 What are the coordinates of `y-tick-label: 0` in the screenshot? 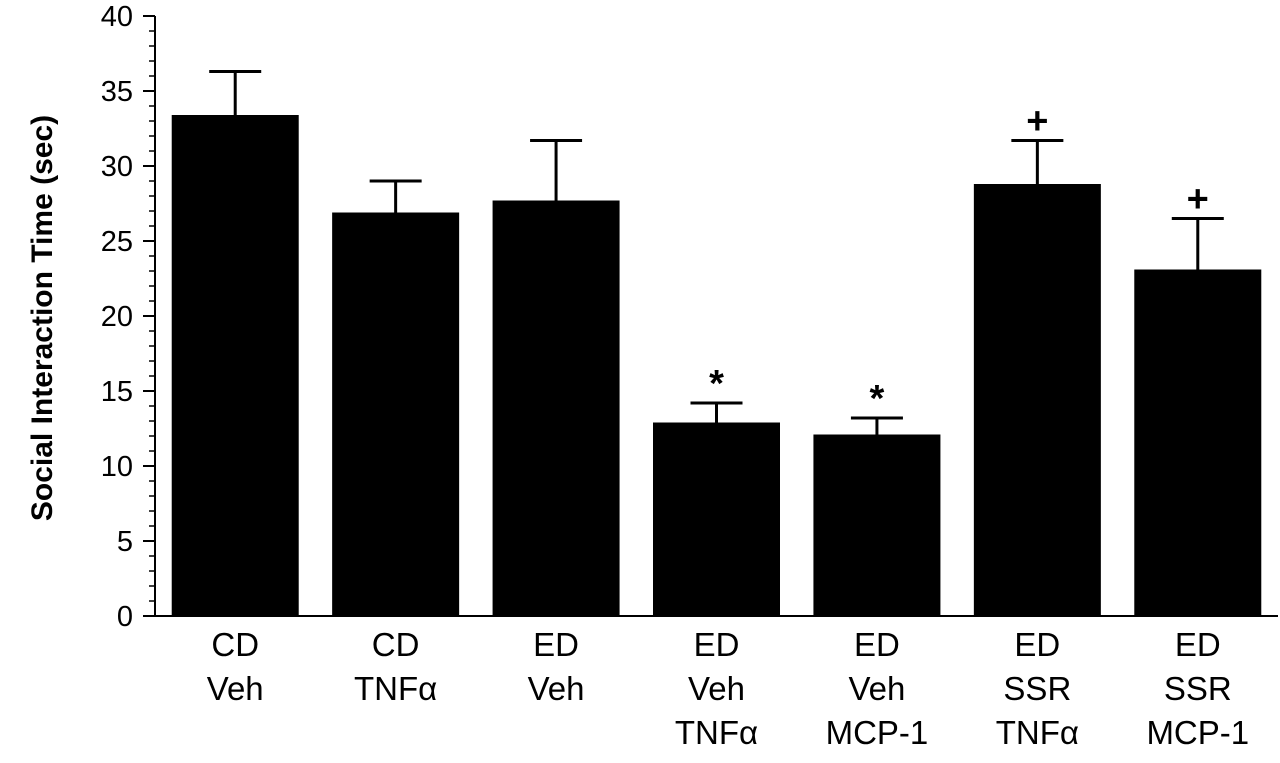 It's located at (125, 617).